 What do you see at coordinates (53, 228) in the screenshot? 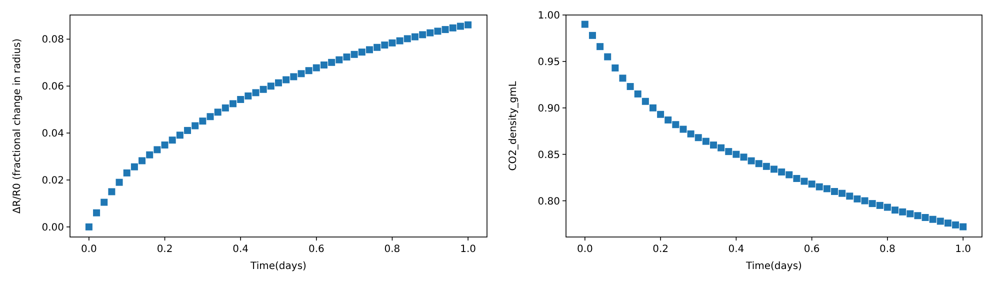
I see `y-tick-label: 0.00` at bounding box center [53, 228].